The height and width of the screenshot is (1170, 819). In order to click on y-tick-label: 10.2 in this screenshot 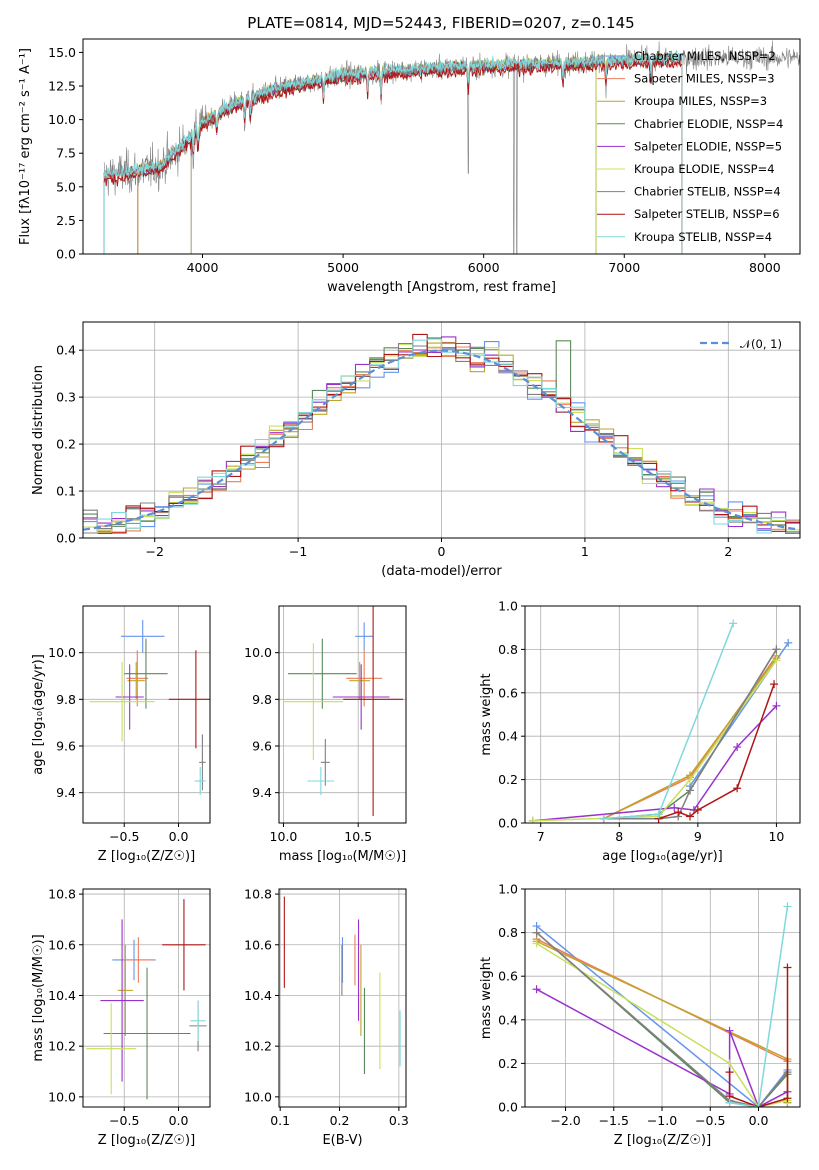, I will do `click(62, 1046)`.